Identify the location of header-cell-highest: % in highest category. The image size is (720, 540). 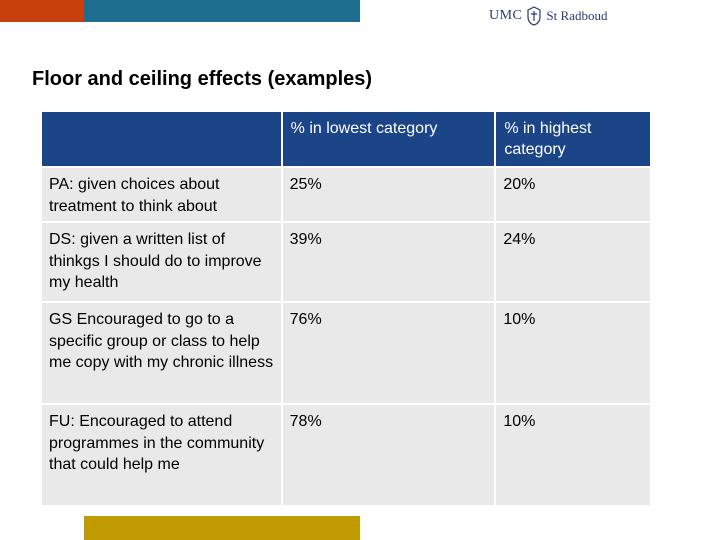
(573, 140).